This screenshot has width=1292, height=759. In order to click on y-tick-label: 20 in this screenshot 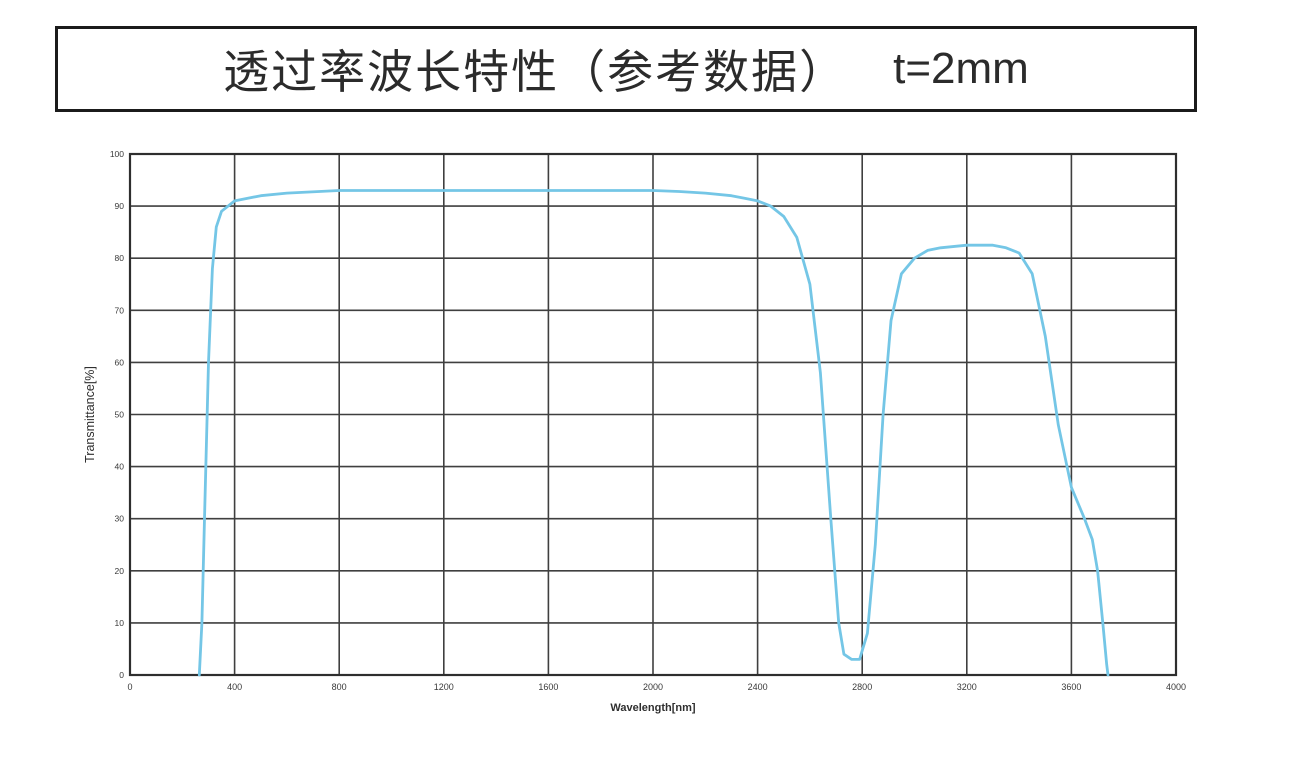, I will do `click(120, 571)`.